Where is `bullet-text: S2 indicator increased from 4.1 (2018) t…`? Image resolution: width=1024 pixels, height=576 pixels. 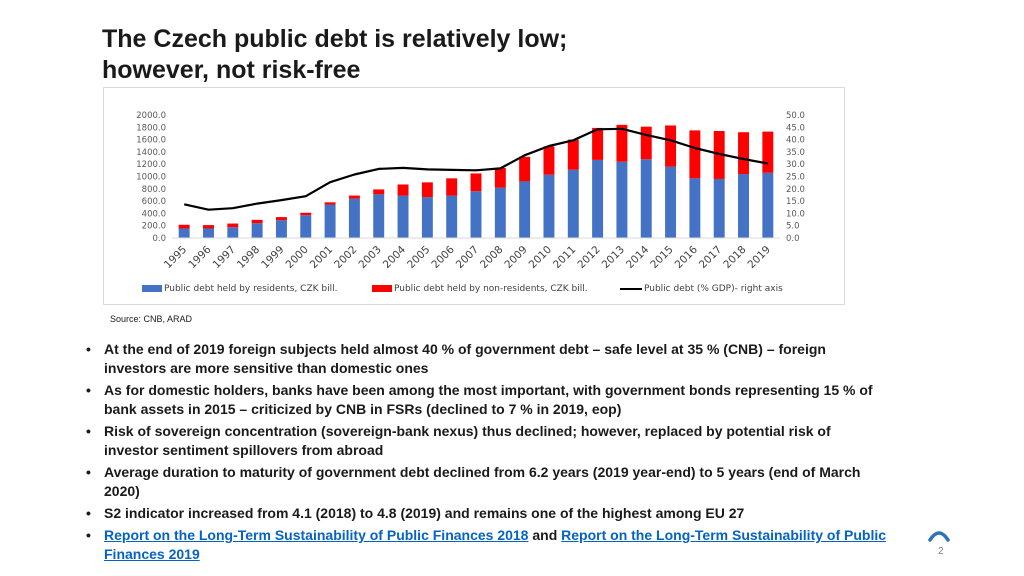
bullet-text: S2 indicator increased from 4.1 (2018) t… is located at coordinates (424, 513).